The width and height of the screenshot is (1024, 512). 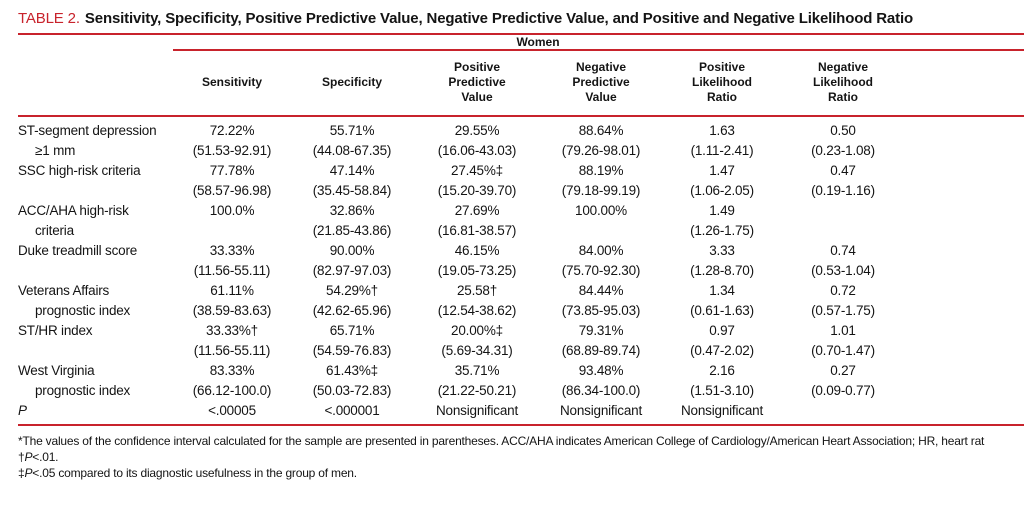 What do you see at coordinates (477, 350) in the screenshot?
I see `cell-confidence-interval: (5.69-34.31)` at bounding box center [477, 350].